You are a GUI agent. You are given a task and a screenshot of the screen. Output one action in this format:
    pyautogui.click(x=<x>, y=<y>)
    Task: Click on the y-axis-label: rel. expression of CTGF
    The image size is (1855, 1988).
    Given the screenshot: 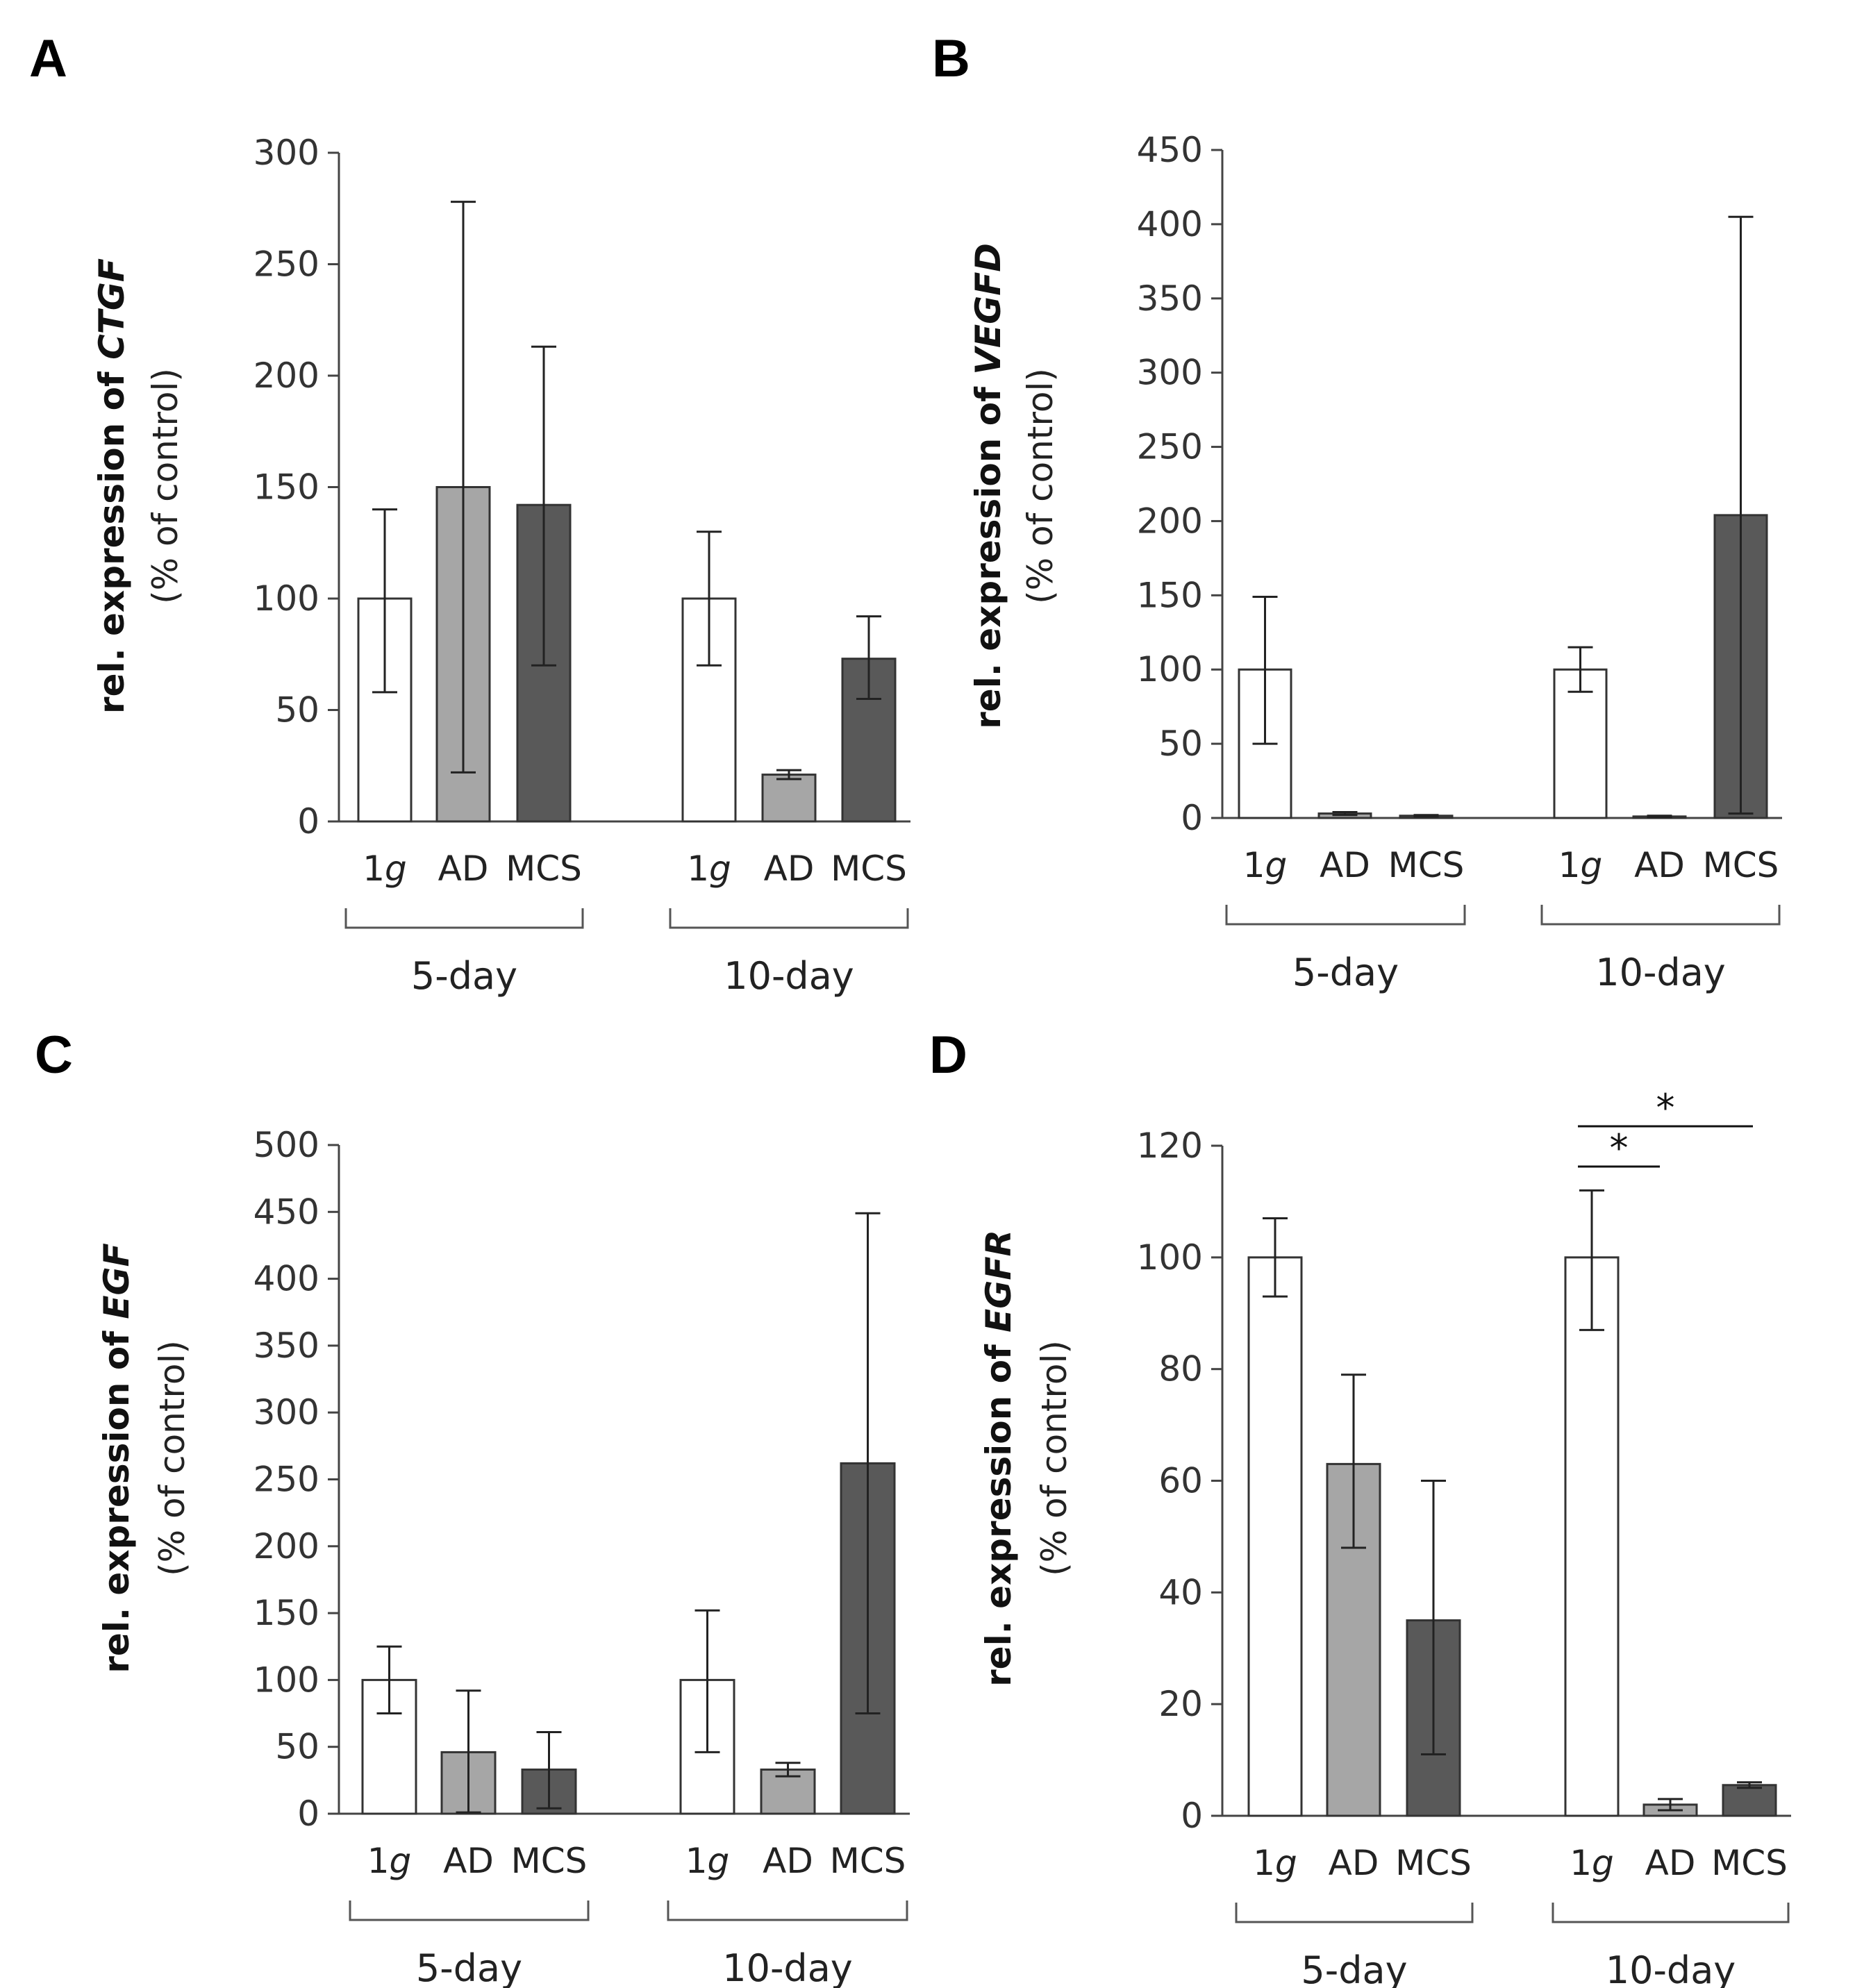 What is the action you would take?
    pyautogui.click(x=112, y=486)
    